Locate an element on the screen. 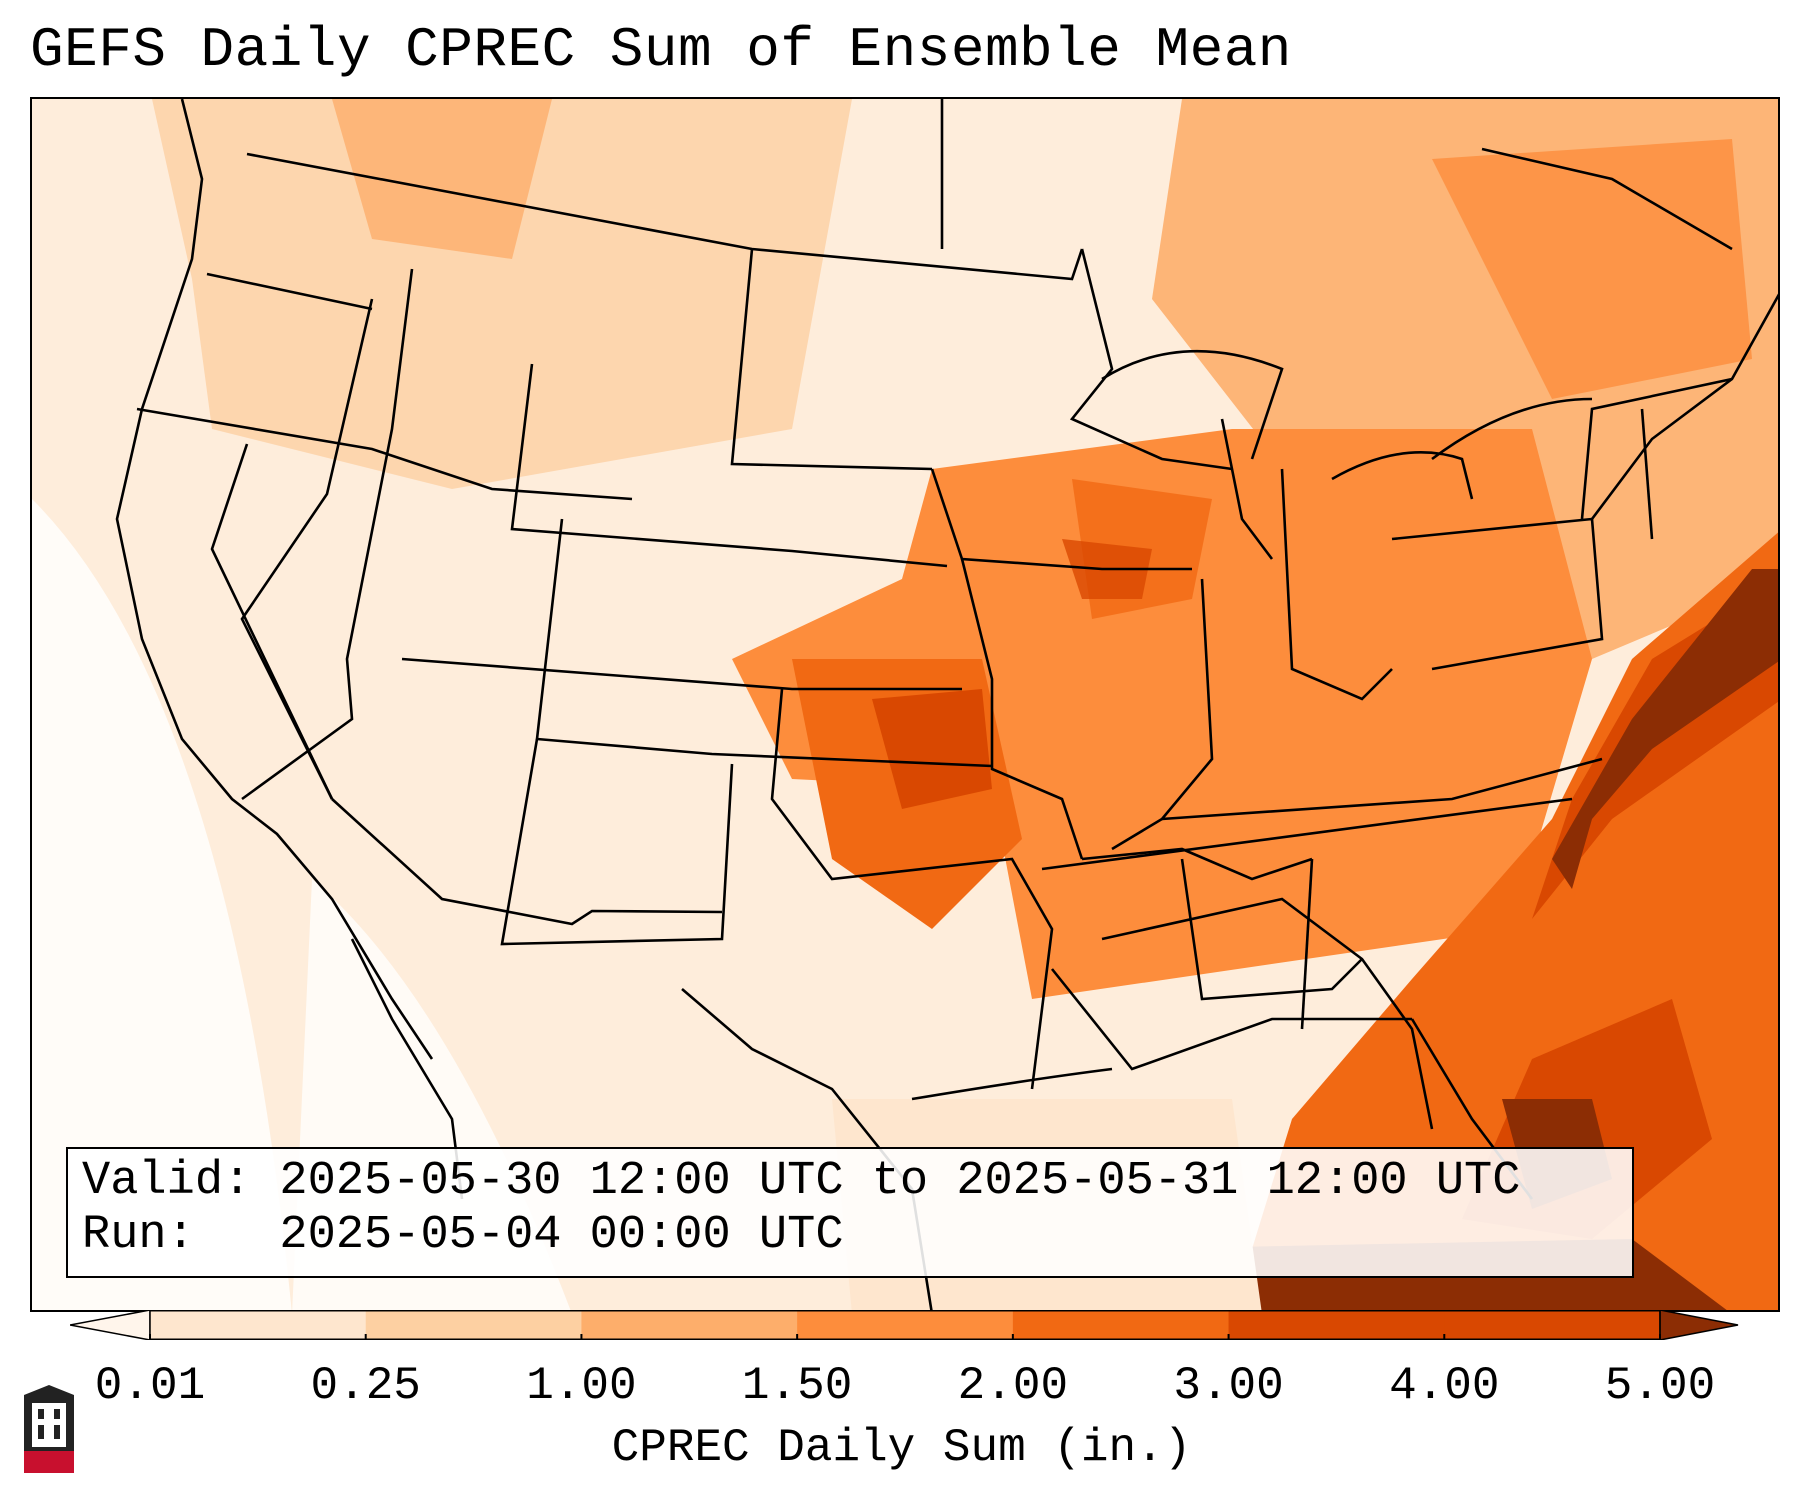 This screenshot has height=1500, width=1803. colorbar-tick-label: 0.25 is located at coordinates (365, 1386).